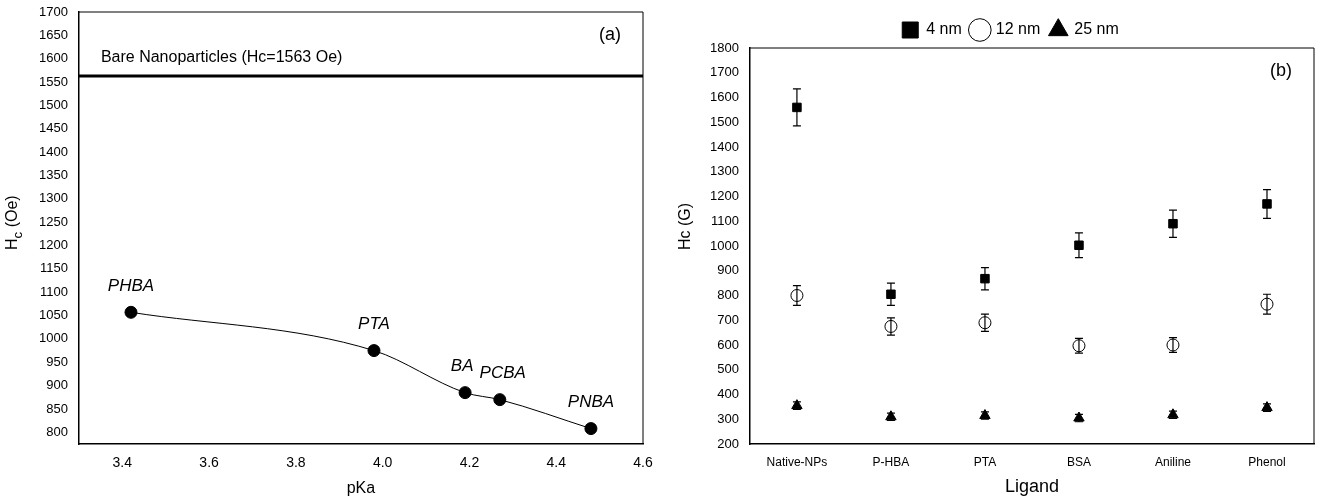  I want to click on ref-line-label: Bare Nanoparticles (Hc=1563 Oe), so click(221, 57).